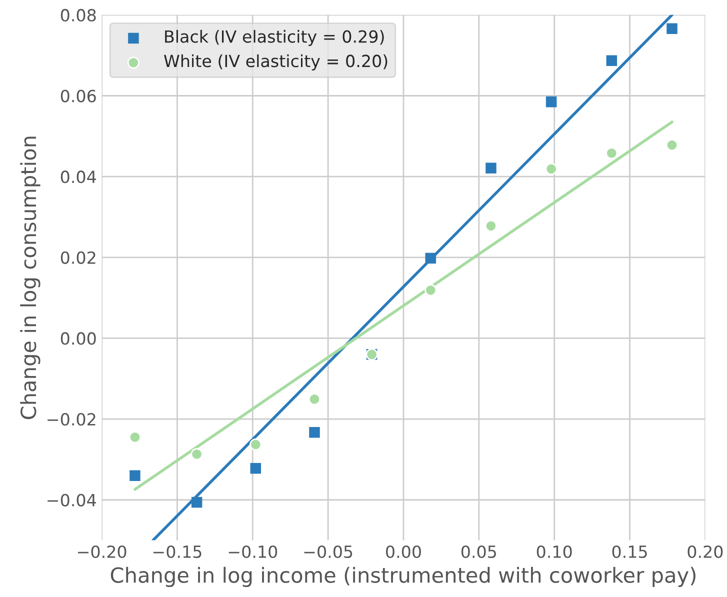  Describe the element at coordinates (78, 15) in the screenshot. I see `y-tick-label: 0.08` at that location.